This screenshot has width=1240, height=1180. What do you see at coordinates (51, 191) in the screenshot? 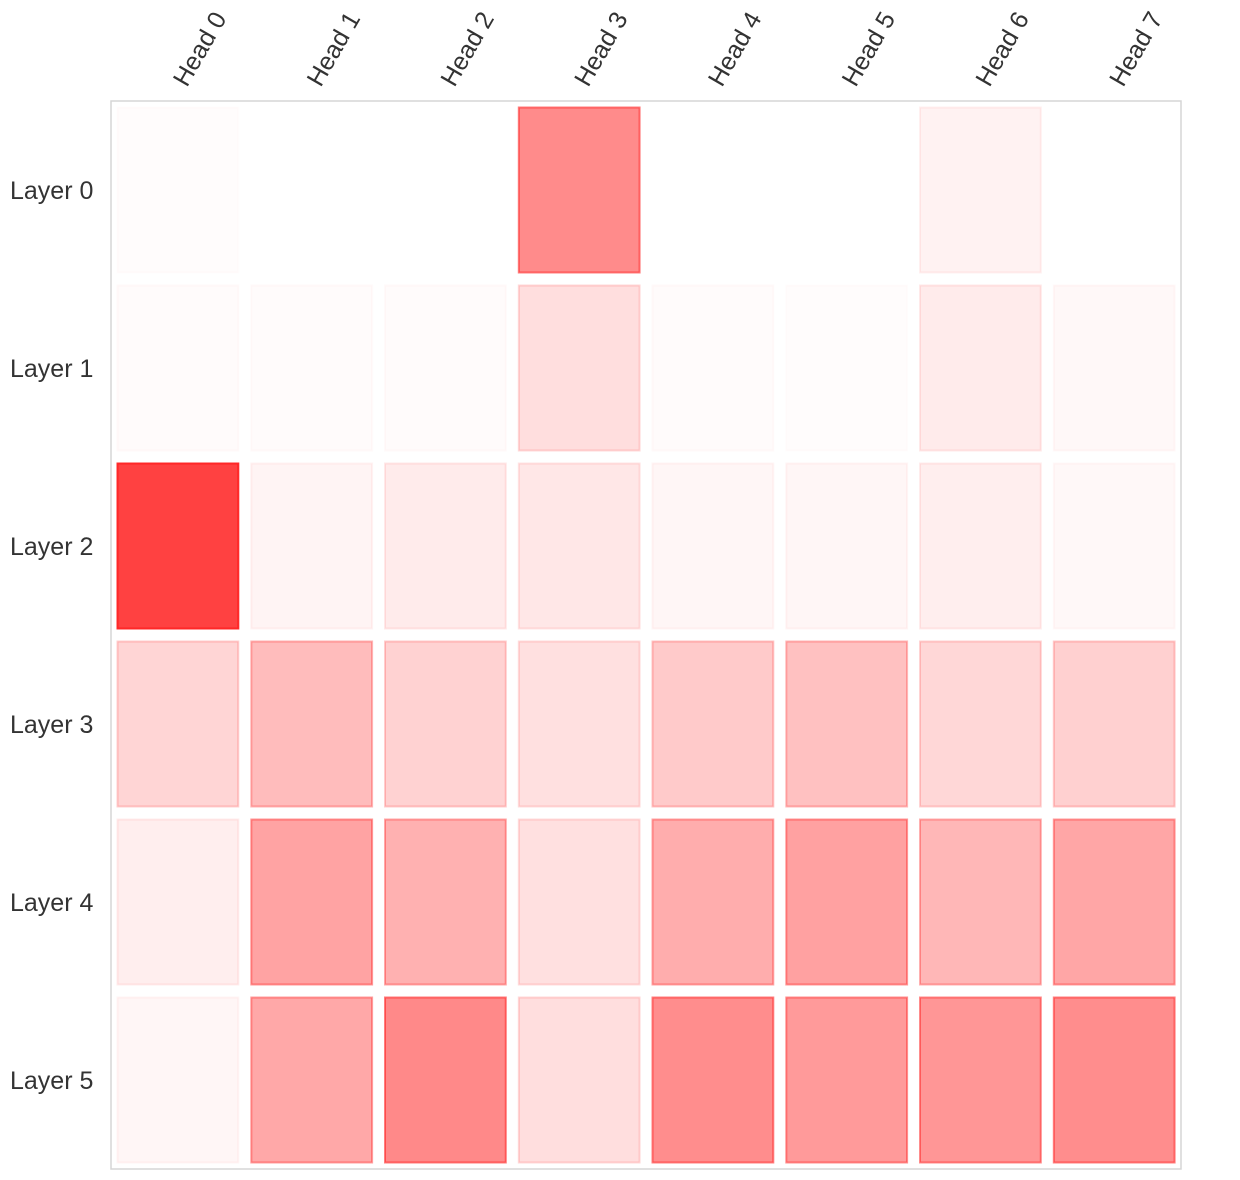
I see `row-label-layer-0: Layer 0` at bounding box center [51, 191].